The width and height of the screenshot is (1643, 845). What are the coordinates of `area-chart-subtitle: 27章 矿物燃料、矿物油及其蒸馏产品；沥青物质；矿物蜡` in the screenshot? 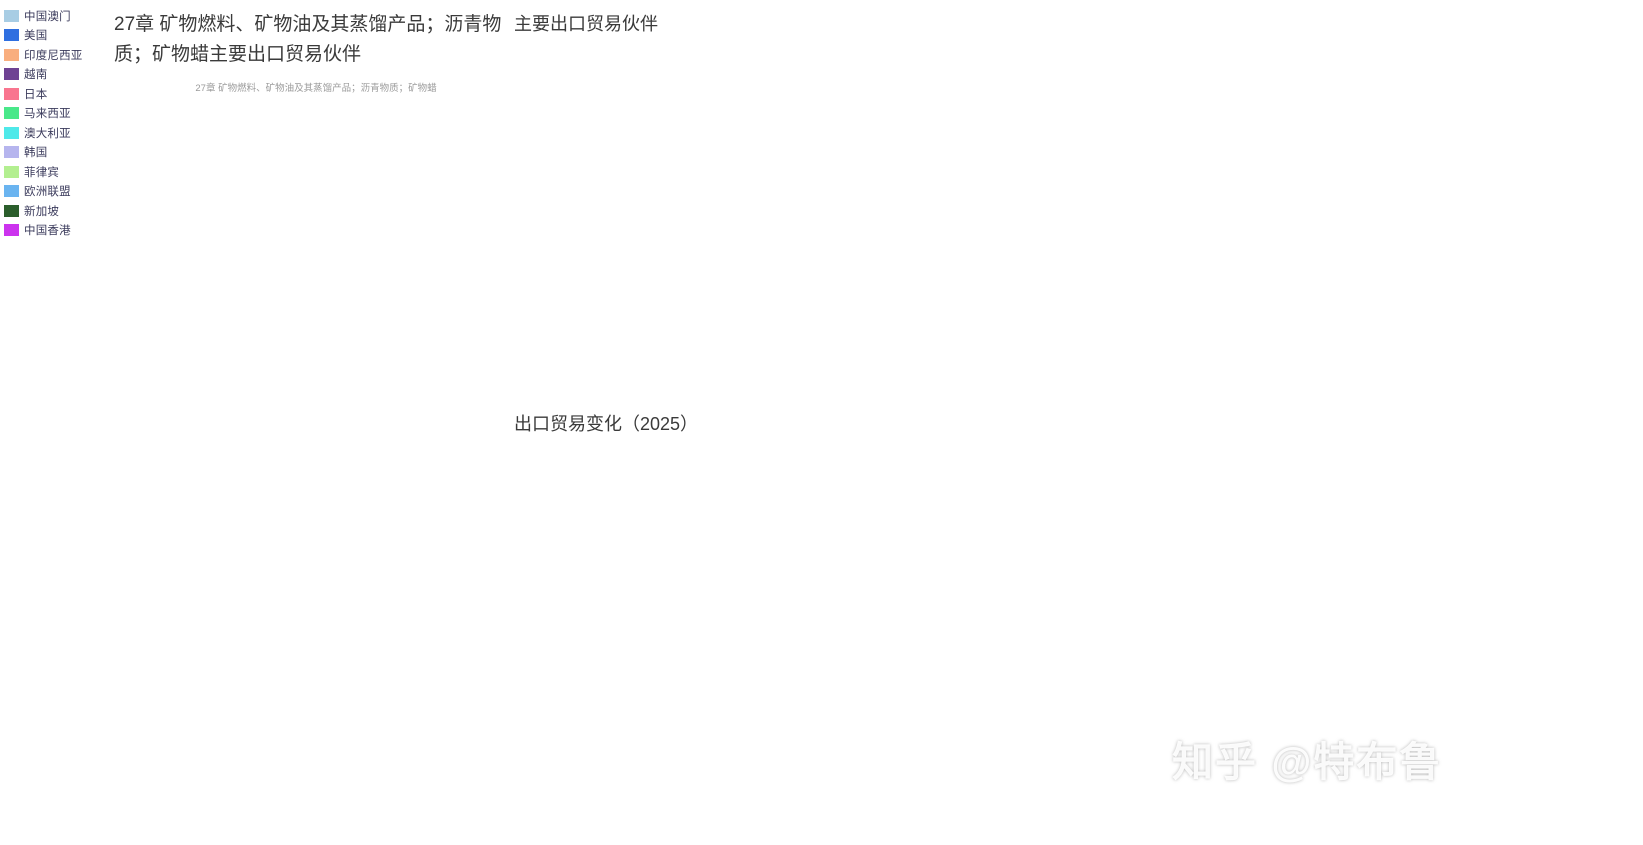 It's located at (316, 88).